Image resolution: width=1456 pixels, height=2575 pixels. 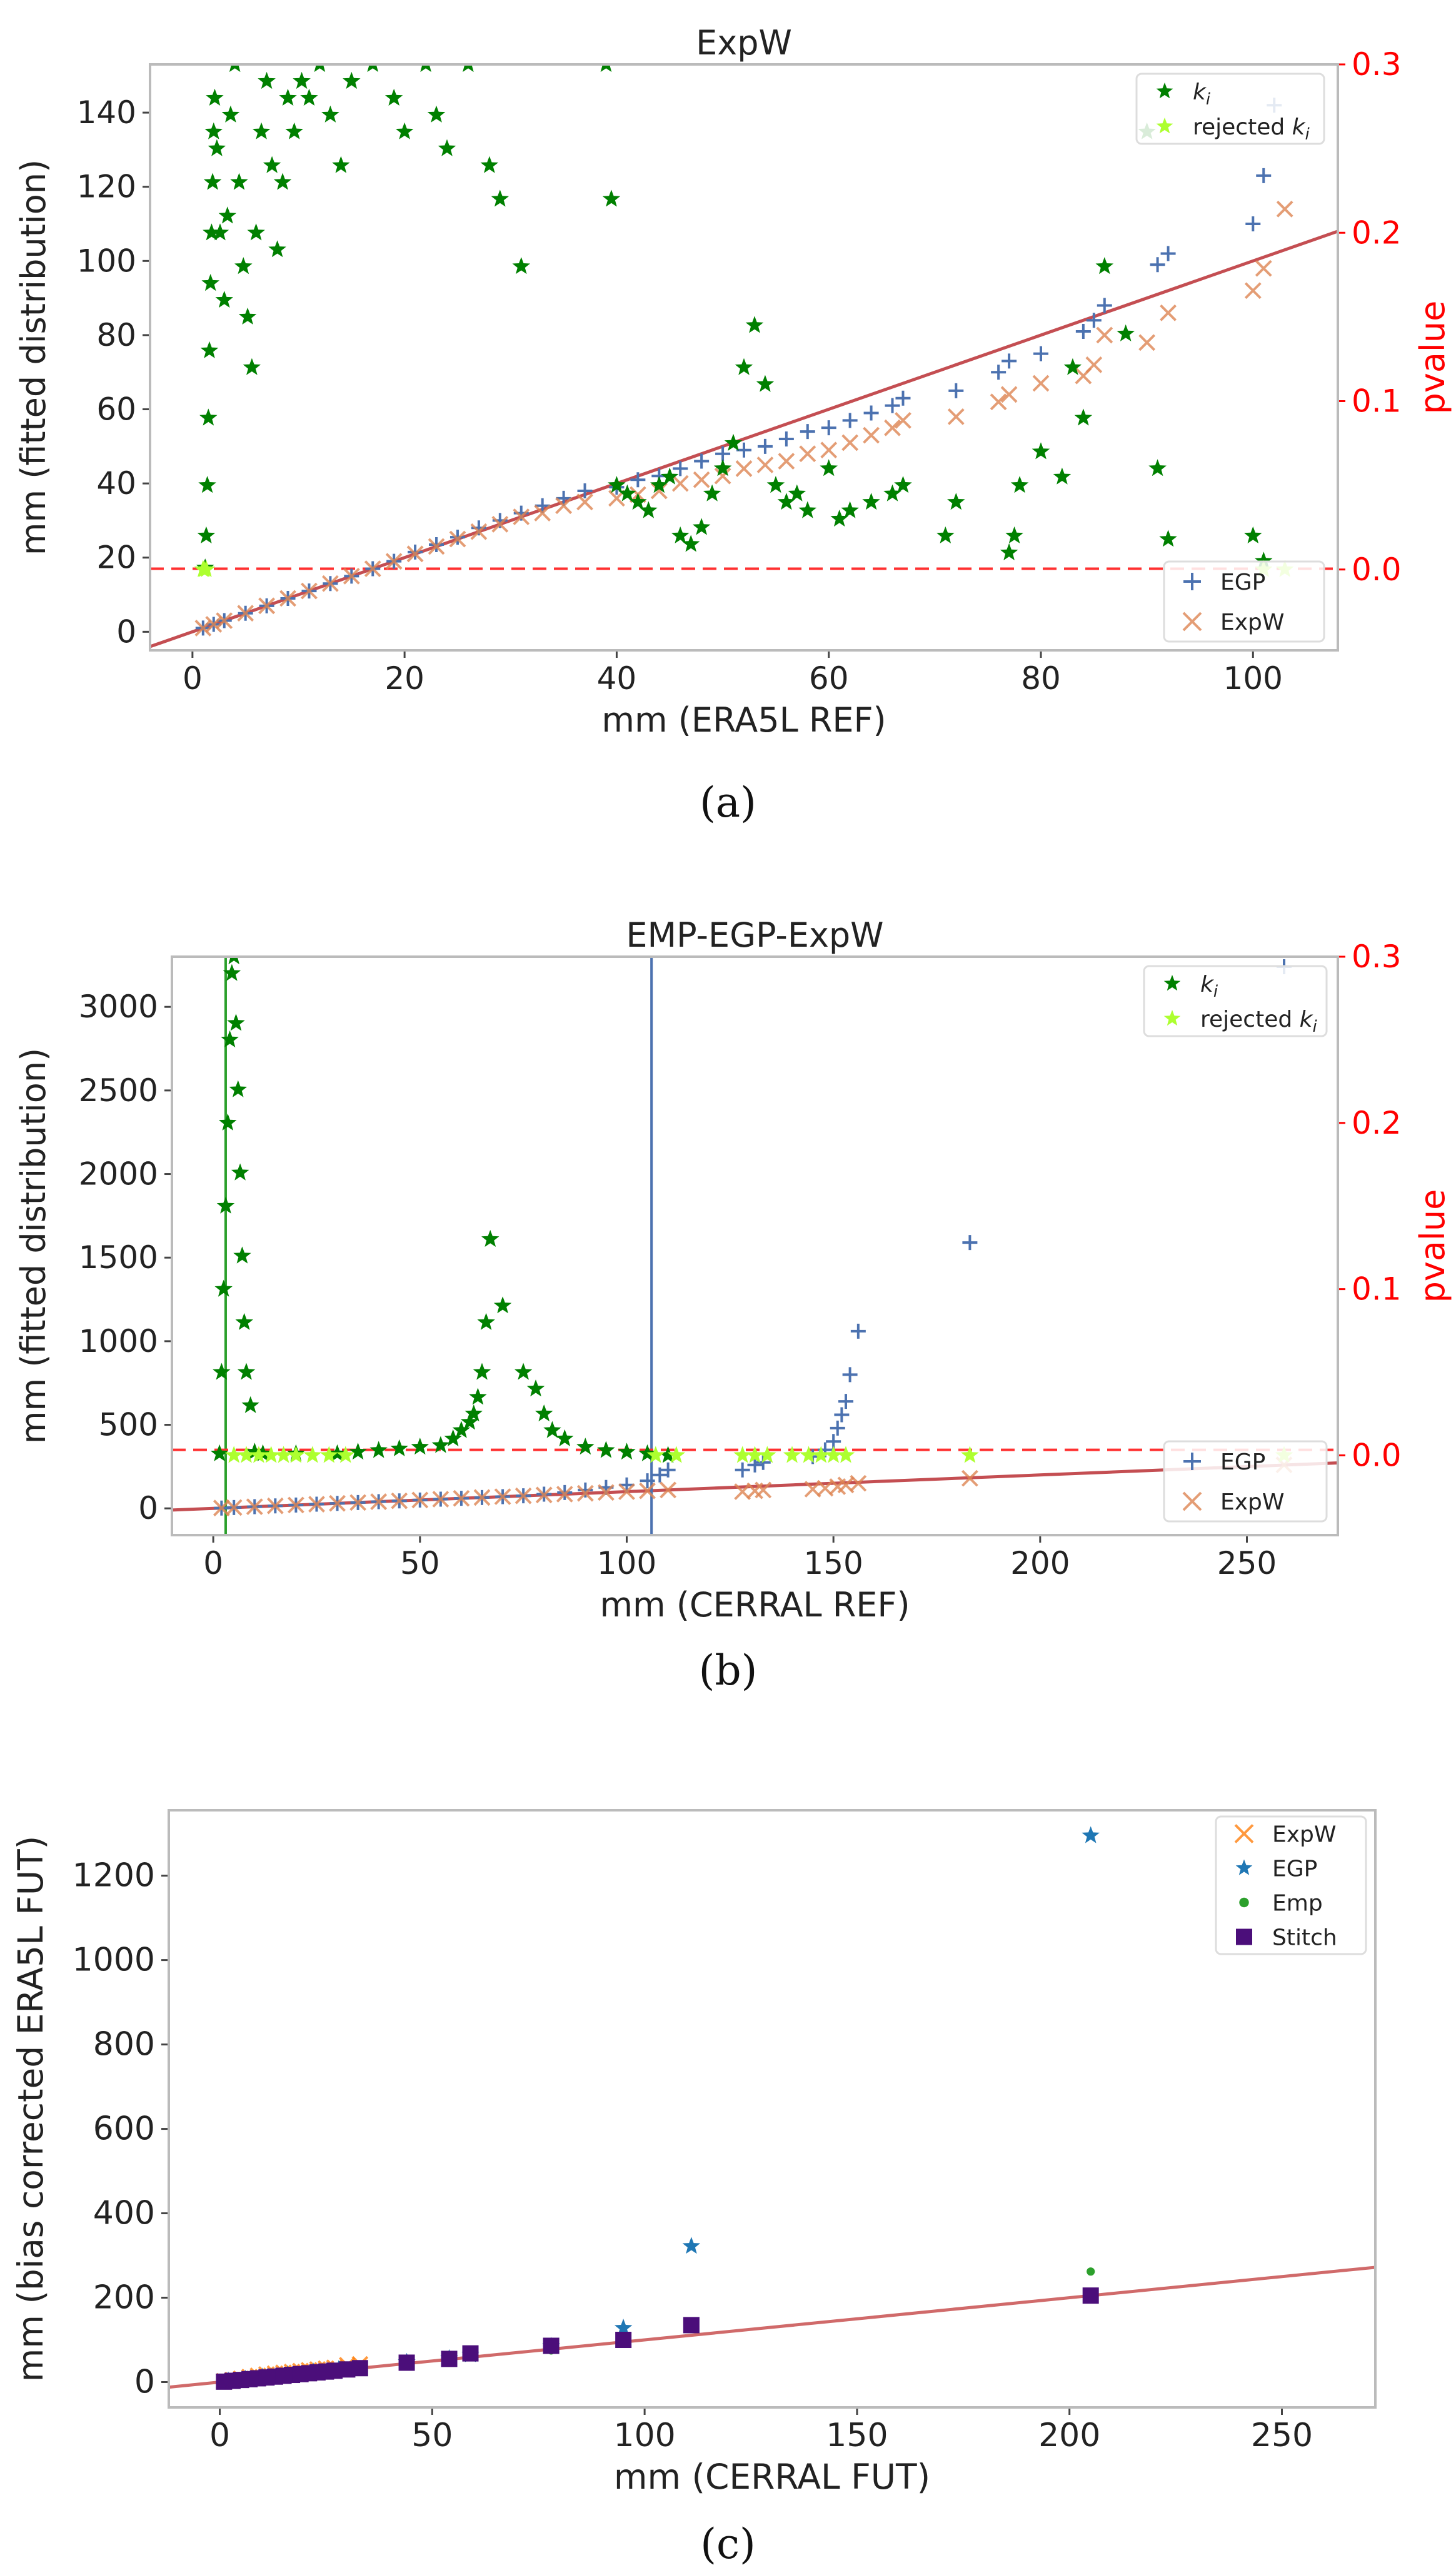 What do you see at coordinates (118, 1090) in the screenshot?
I see `y-tick-label: 2500` at bounding box center [118, 1090].